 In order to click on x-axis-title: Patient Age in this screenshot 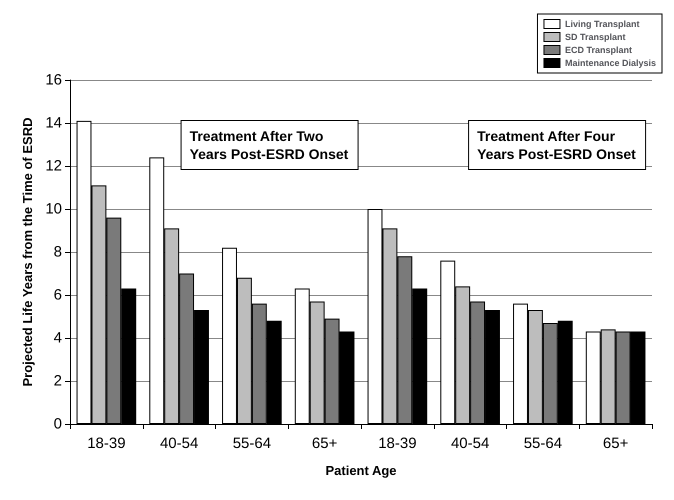, I will do `click(361, 470)`.